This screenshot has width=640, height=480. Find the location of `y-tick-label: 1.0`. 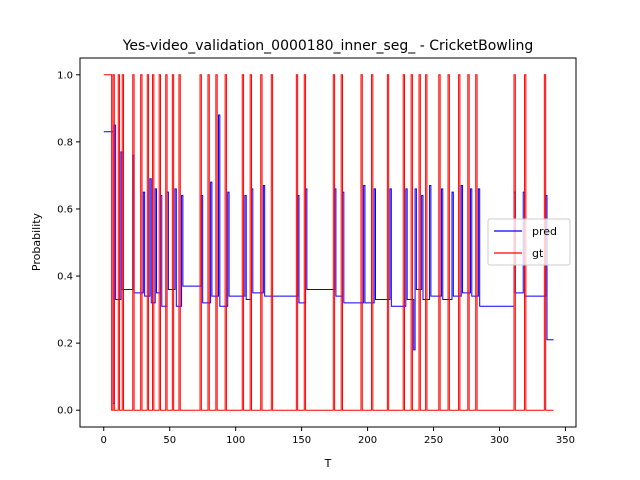

y-tick-label: 1.0 is located at coordinates (65, 75).